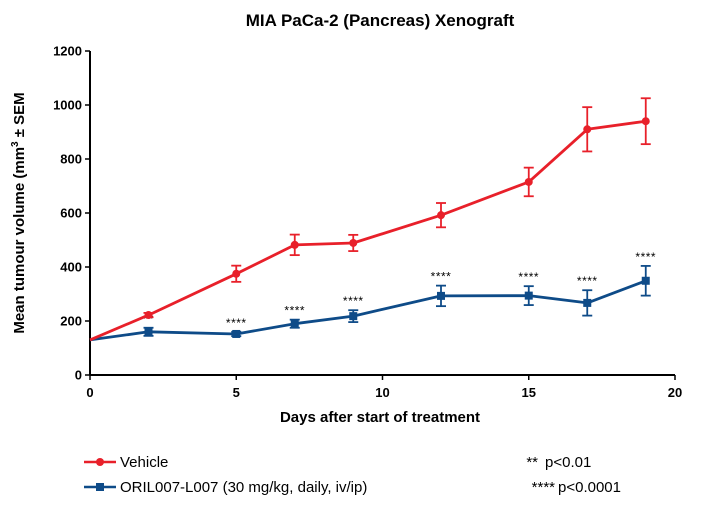  I want to click on x-axis-ticks: 0 5 10 15 20, so click(384, 387).